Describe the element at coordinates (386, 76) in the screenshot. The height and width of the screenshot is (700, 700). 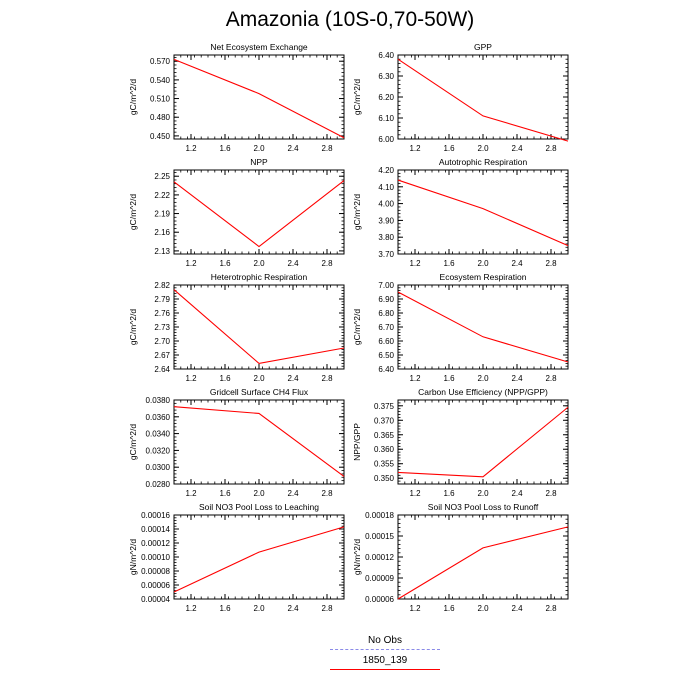
I see `panel-2-ytick-label: 6.30` at that location.